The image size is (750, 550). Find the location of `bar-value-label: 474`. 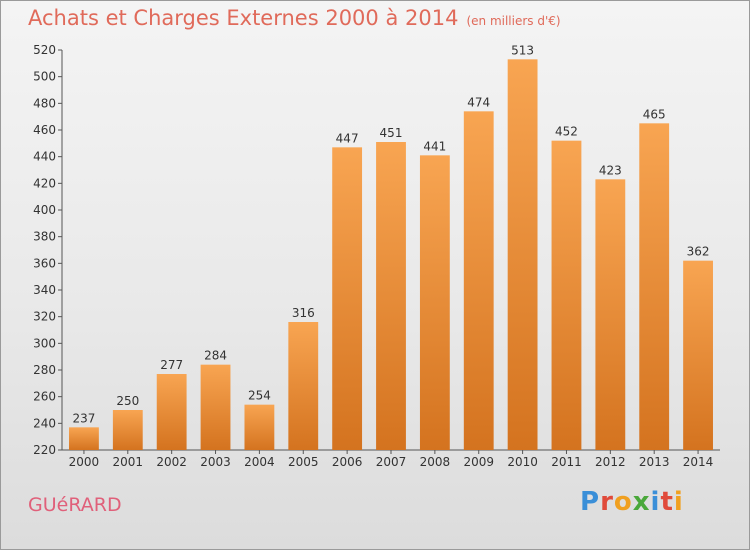

bar-value-label: 474 is located at coordinates (478, 102).